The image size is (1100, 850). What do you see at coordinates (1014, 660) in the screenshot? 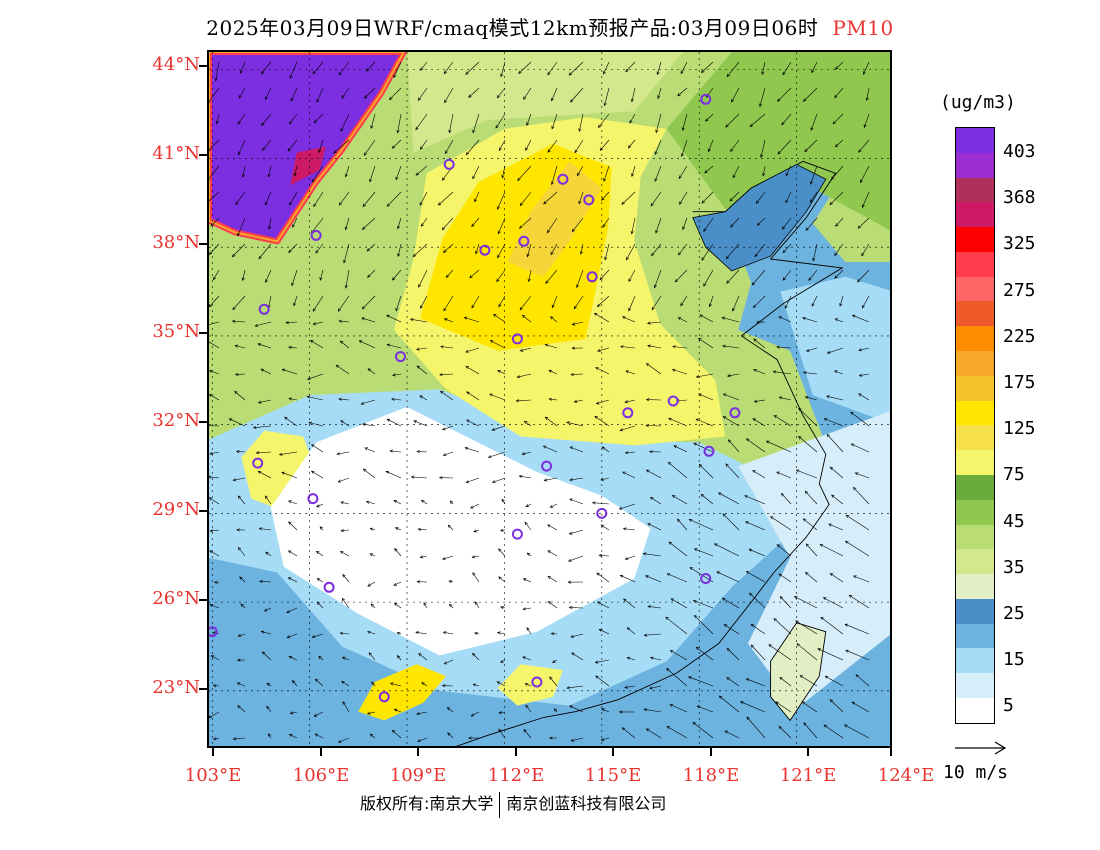
I see `colorbar-label: 15` at bounding box center [1014, 660].